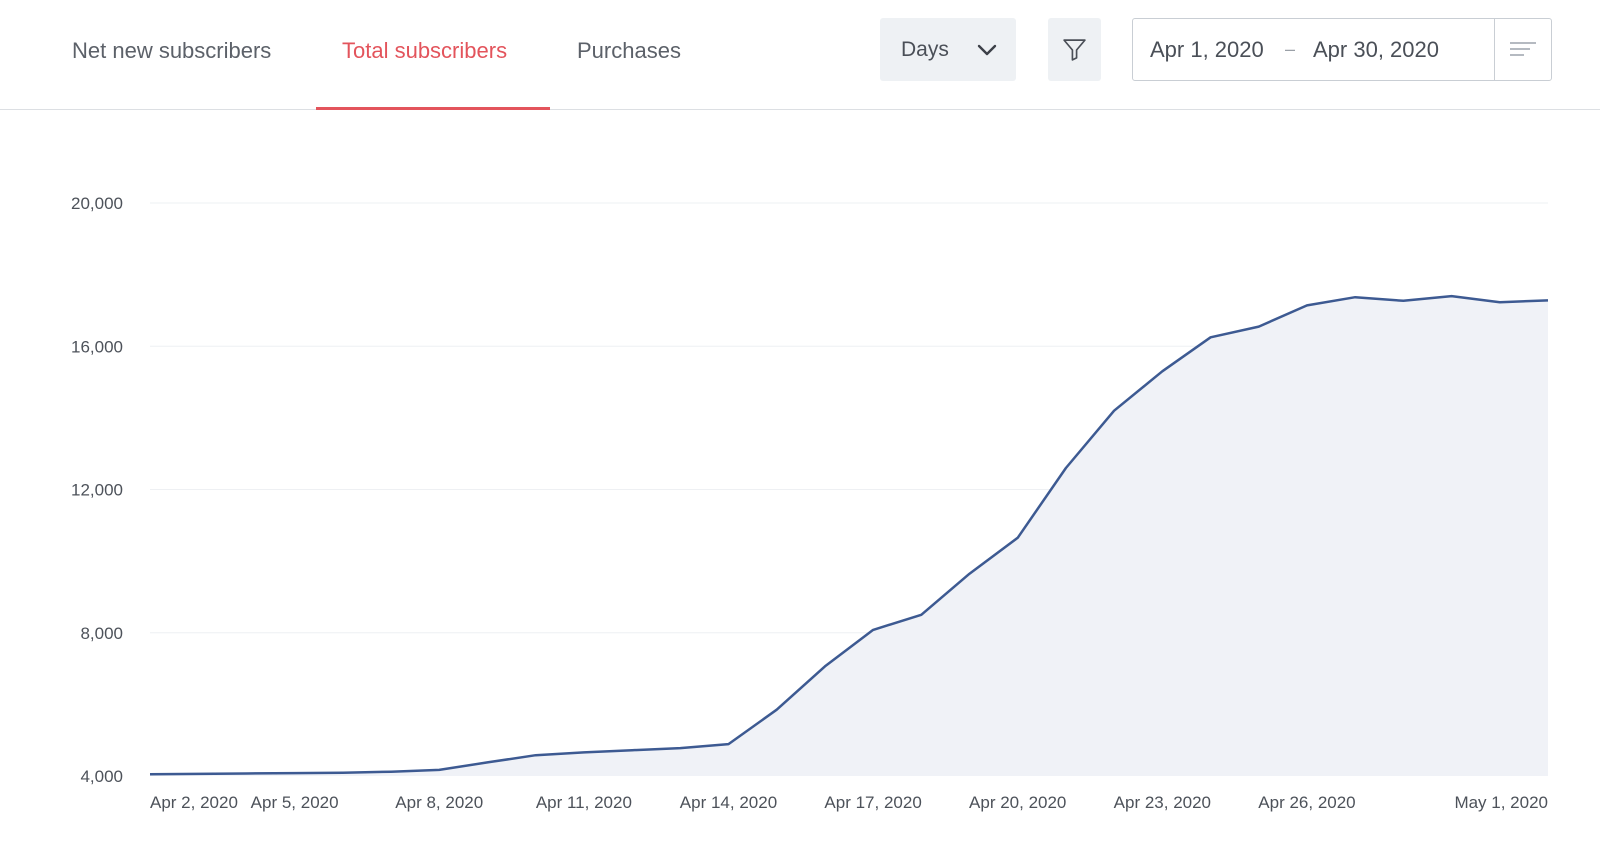  Describe the element at coordinates (629, 50) in the screenshot. I see `tab-purchases: Purchases` at that location.